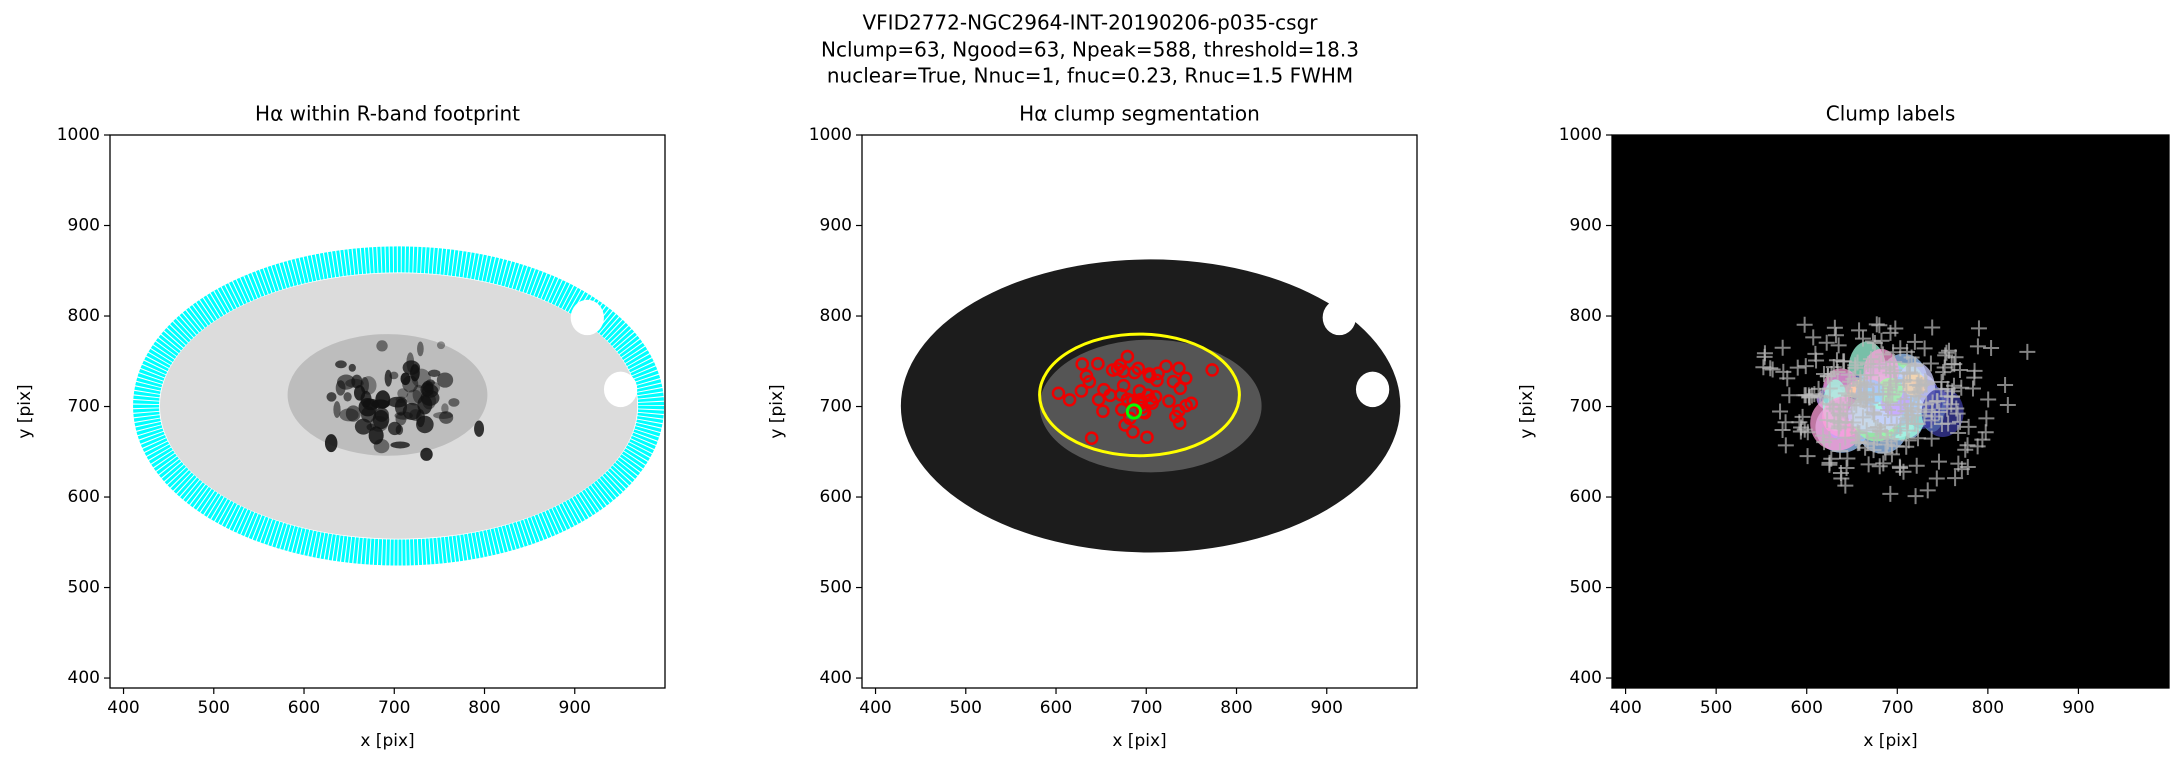 The height and width of the screenshot is (767, 2181). I want to click on y-tick-label: 400, so click(836, 678).